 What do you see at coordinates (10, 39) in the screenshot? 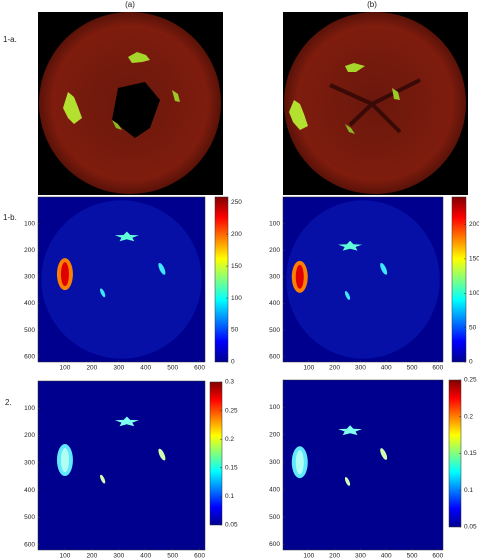
I see `row-label: 1-a.` at bounding box center [10, 39].